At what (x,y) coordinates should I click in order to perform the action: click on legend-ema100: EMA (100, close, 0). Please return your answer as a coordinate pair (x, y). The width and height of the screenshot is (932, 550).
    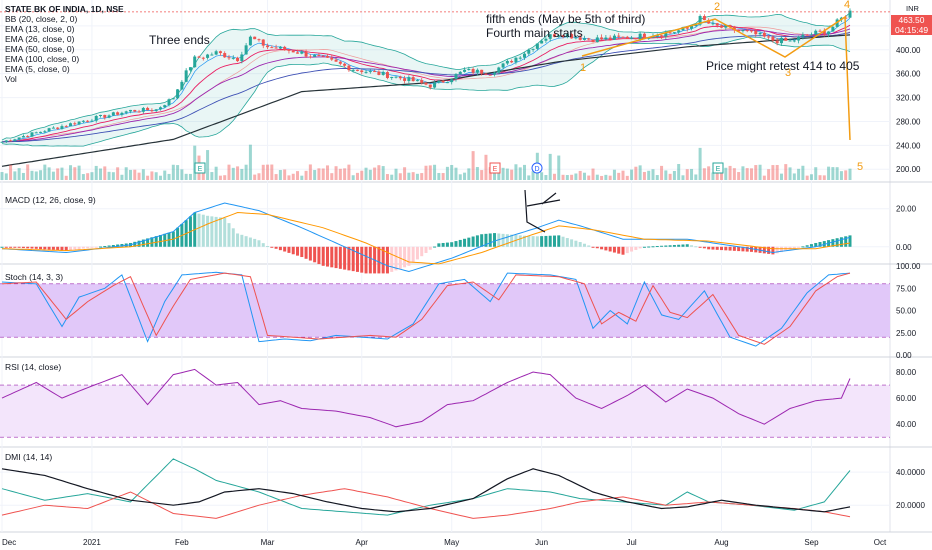
    Looking at the image, I should click on (42, 59).